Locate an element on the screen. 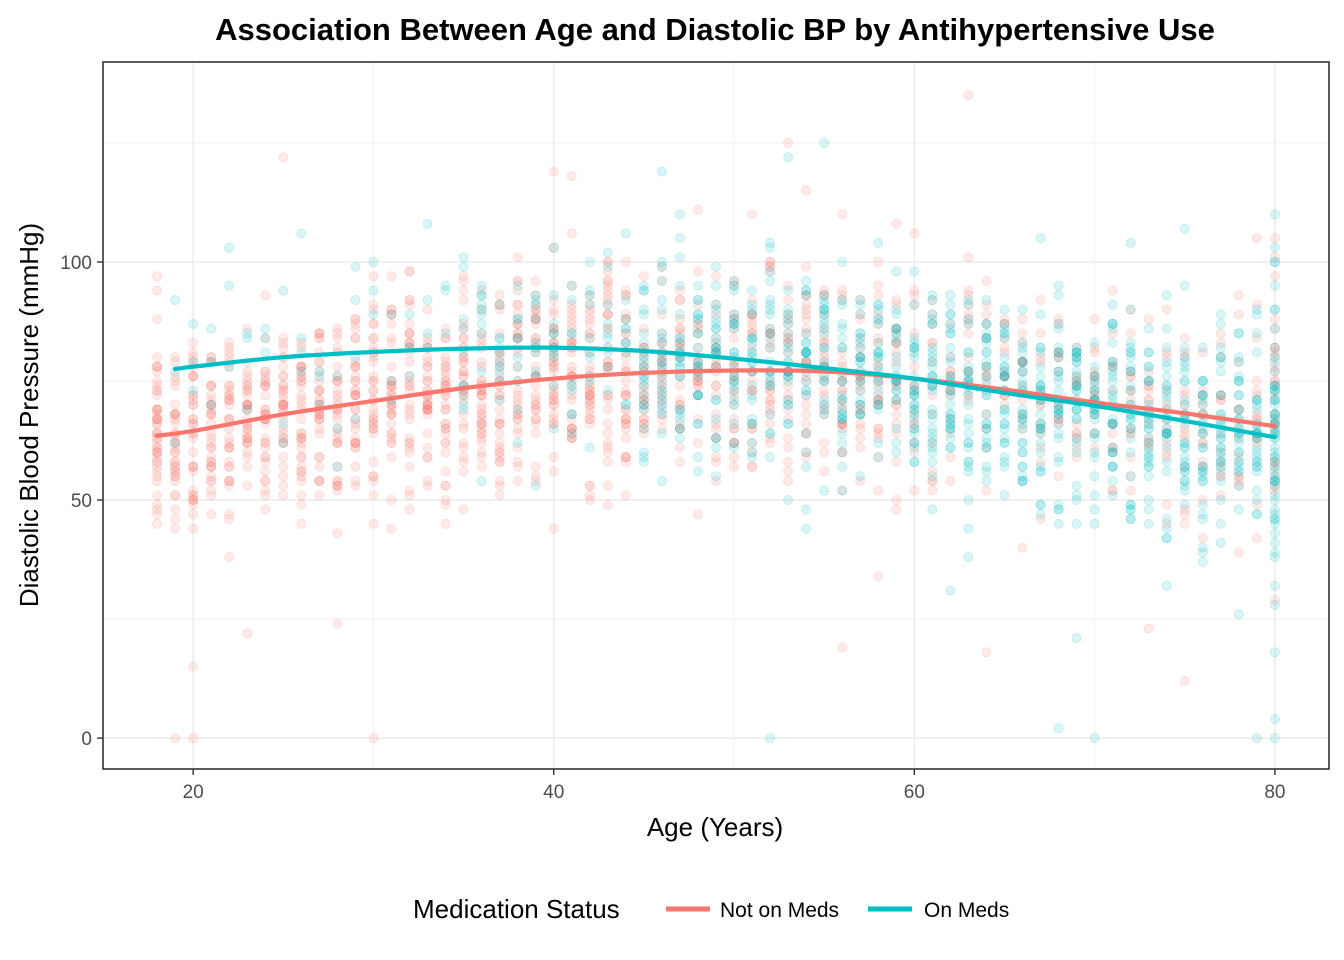 The height and width of the screenshot is (960, 1344). legend-title: Medication Status is located at coordinates (516, 909).